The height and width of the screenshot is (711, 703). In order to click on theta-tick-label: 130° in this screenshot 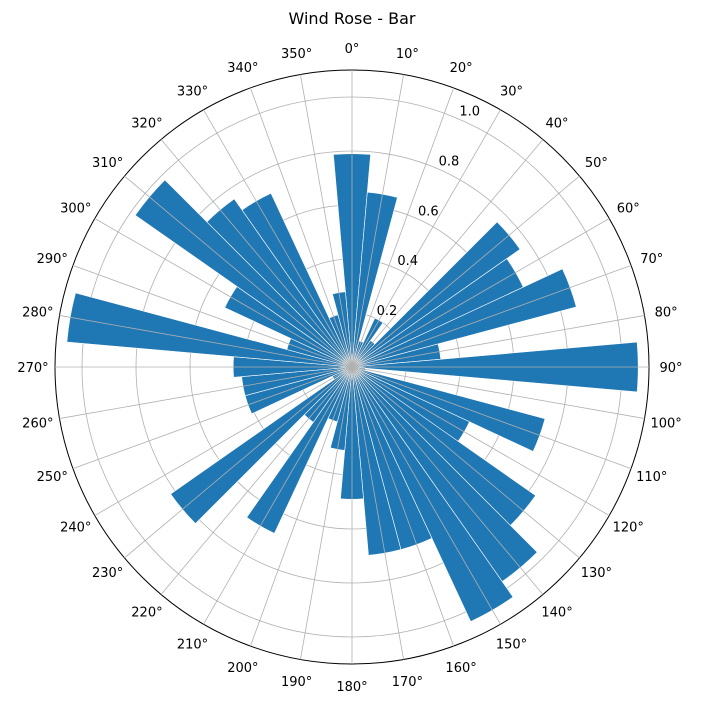, I will do `click(596, 573)`.